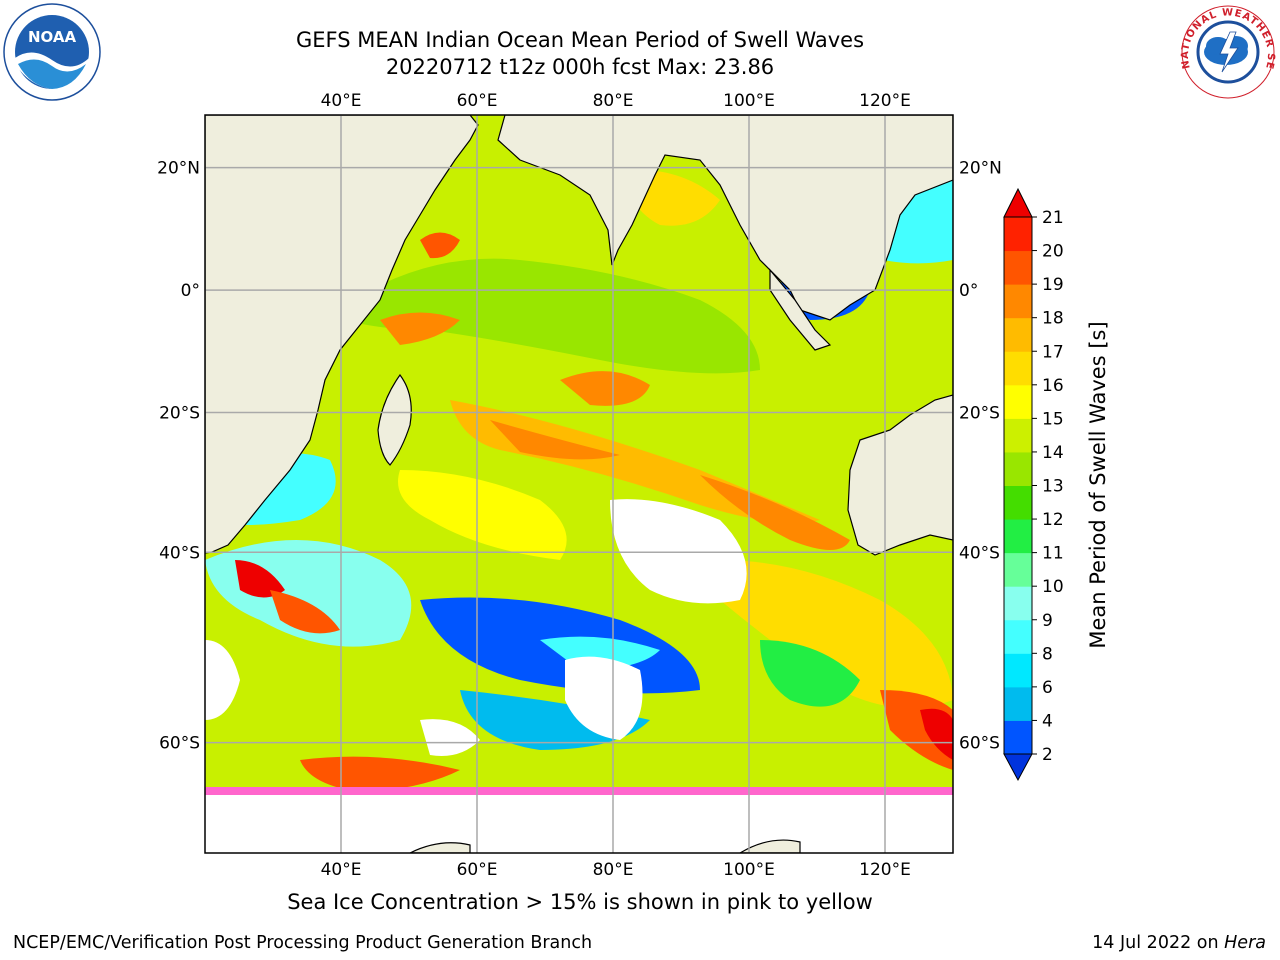 Image resolution: width=1280 pixels, height=960 pixels. I want to click on colorbar-tick-label: 10, so click(1053, 587).